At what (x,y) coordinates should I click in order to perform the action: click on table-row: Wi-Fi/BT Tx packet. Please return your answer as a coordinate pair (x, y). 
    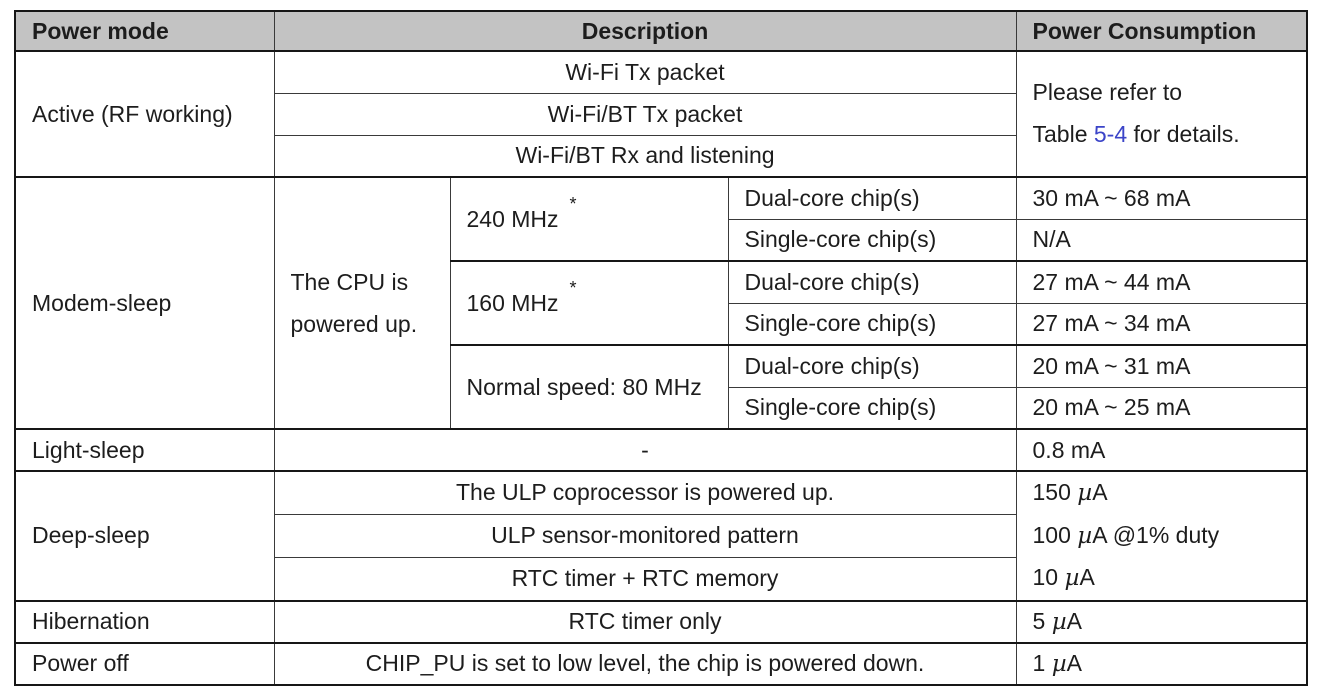
    Looking at the image, I should click on (661, 114).